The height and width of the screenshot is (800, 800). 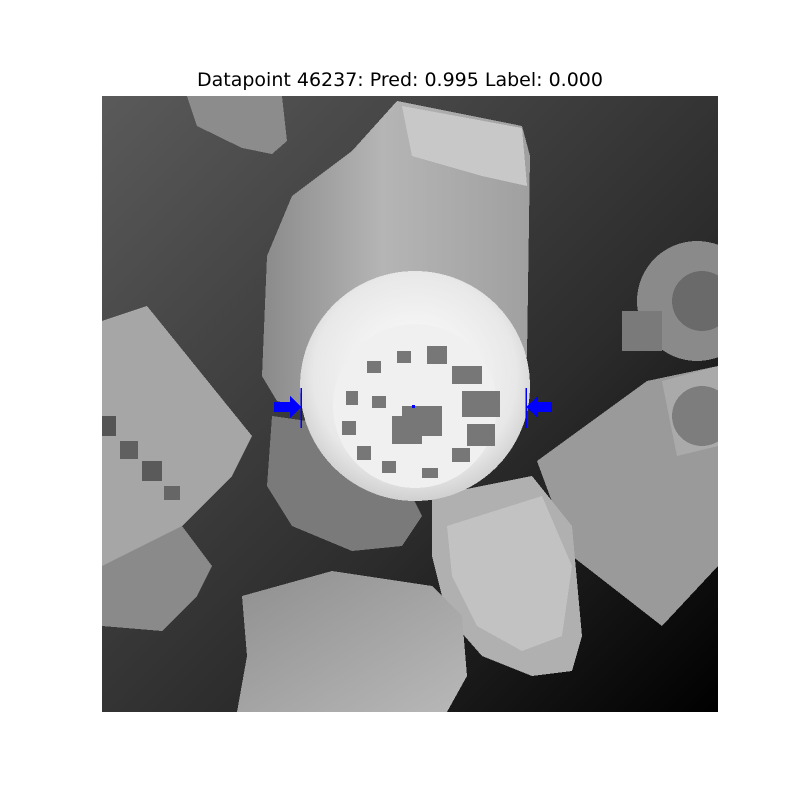 I want to click on top-small-object, so click(x=237, y=125).